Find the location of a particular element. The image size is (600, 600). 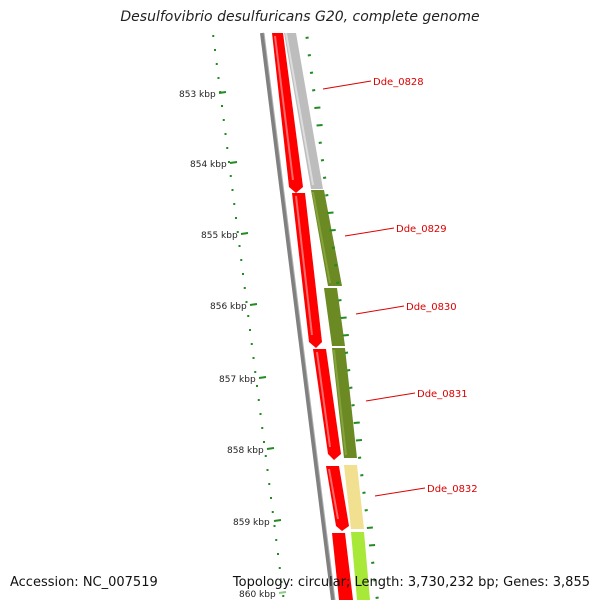

backbone-ring is located at coordinates (298, 316).